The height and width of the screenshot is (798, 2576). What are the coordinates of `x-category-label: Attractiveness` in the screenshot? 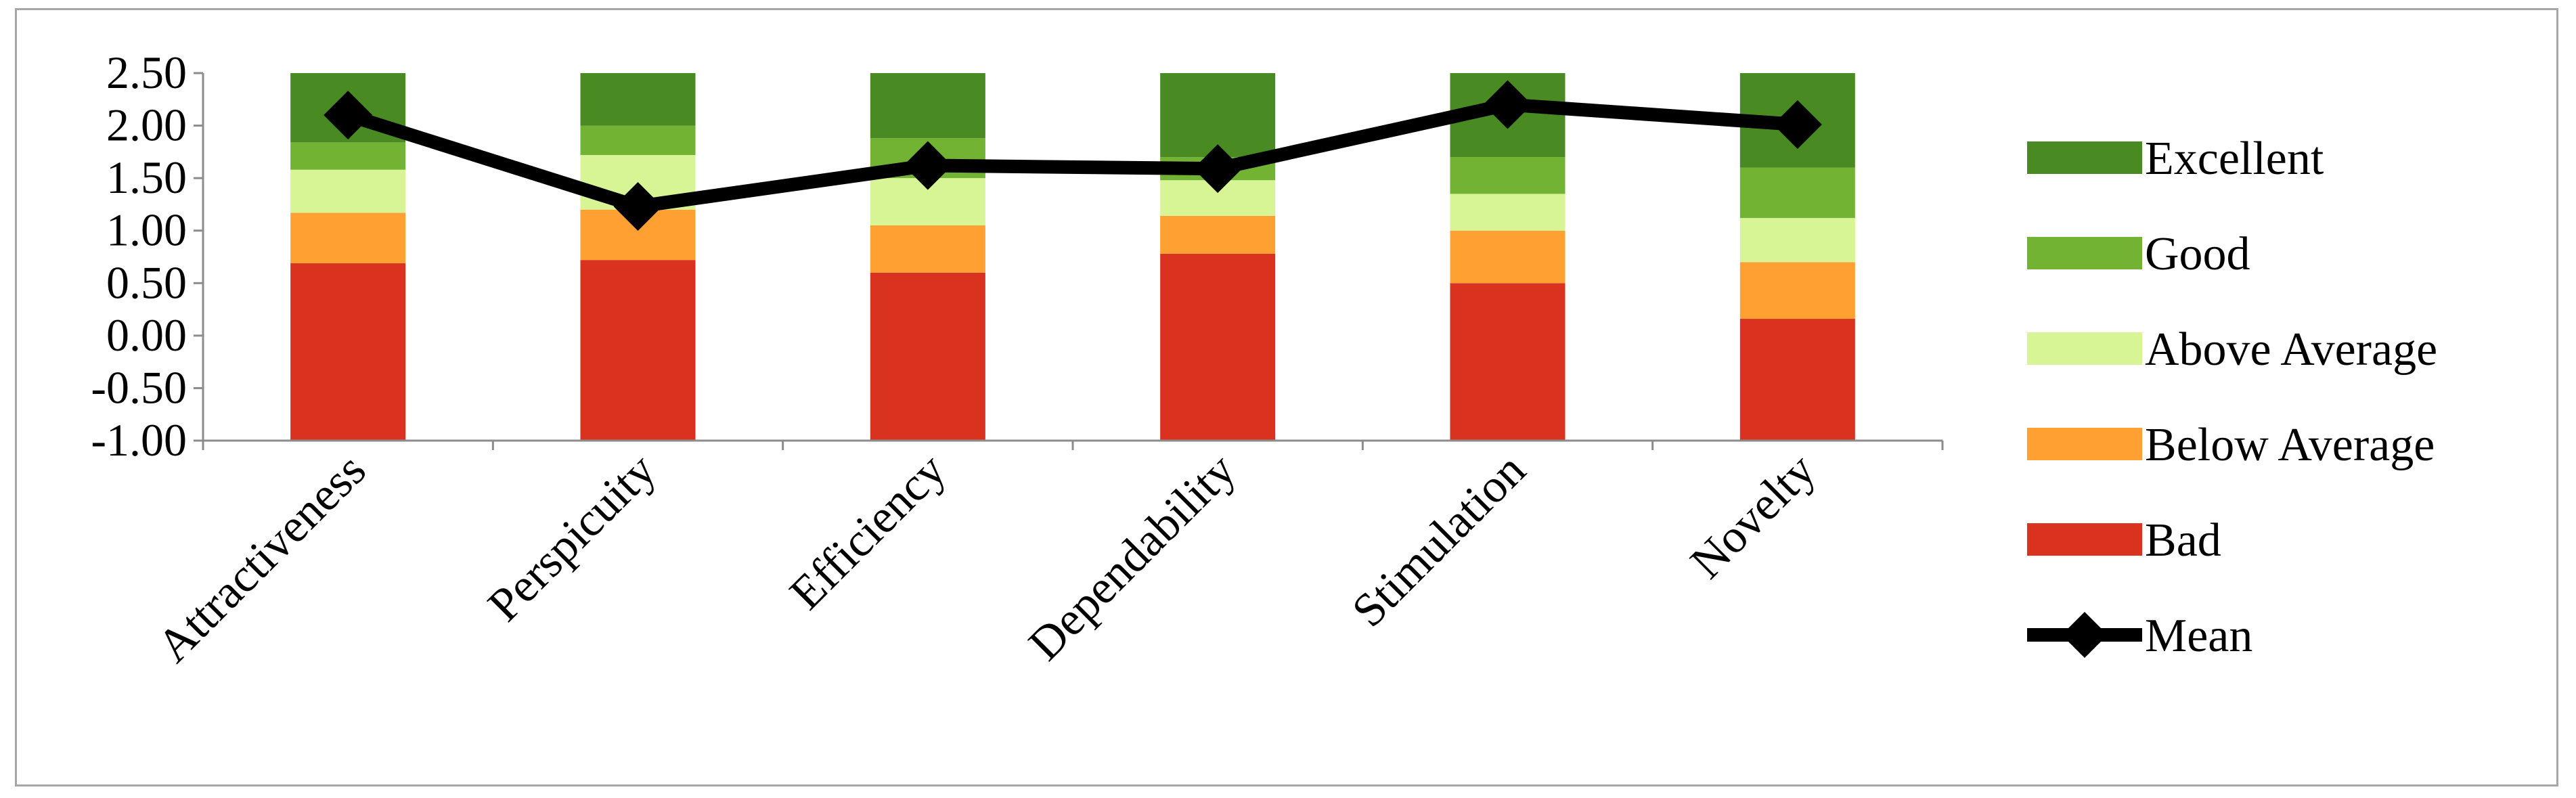 It's located at (262, 559).